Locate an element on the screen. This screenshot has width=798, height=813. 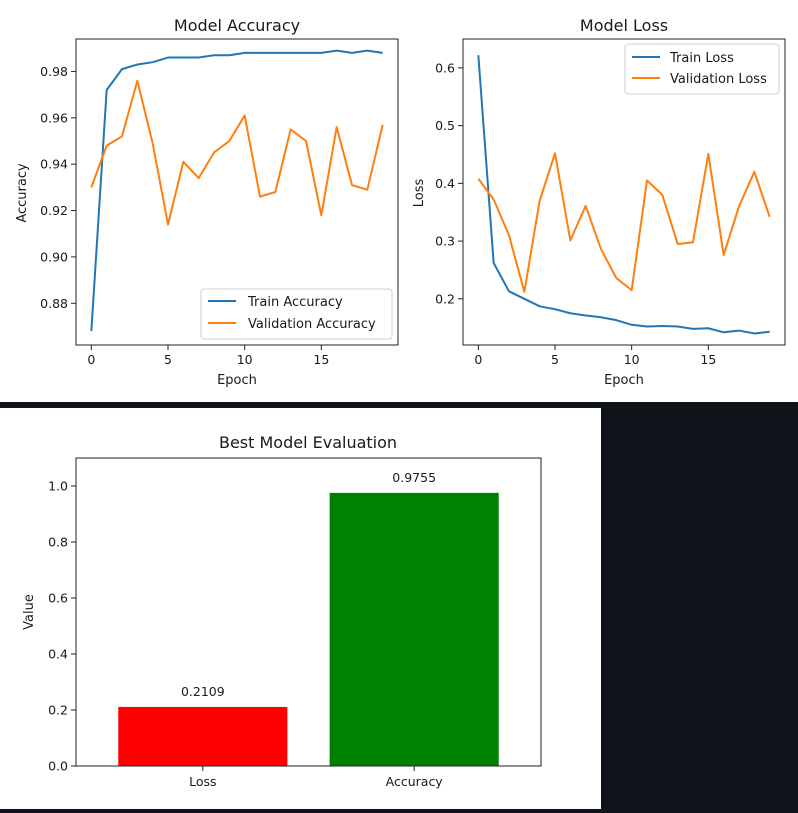
bar-value-label-accuracy: 0.9755 is located at coordinates (414, 477).